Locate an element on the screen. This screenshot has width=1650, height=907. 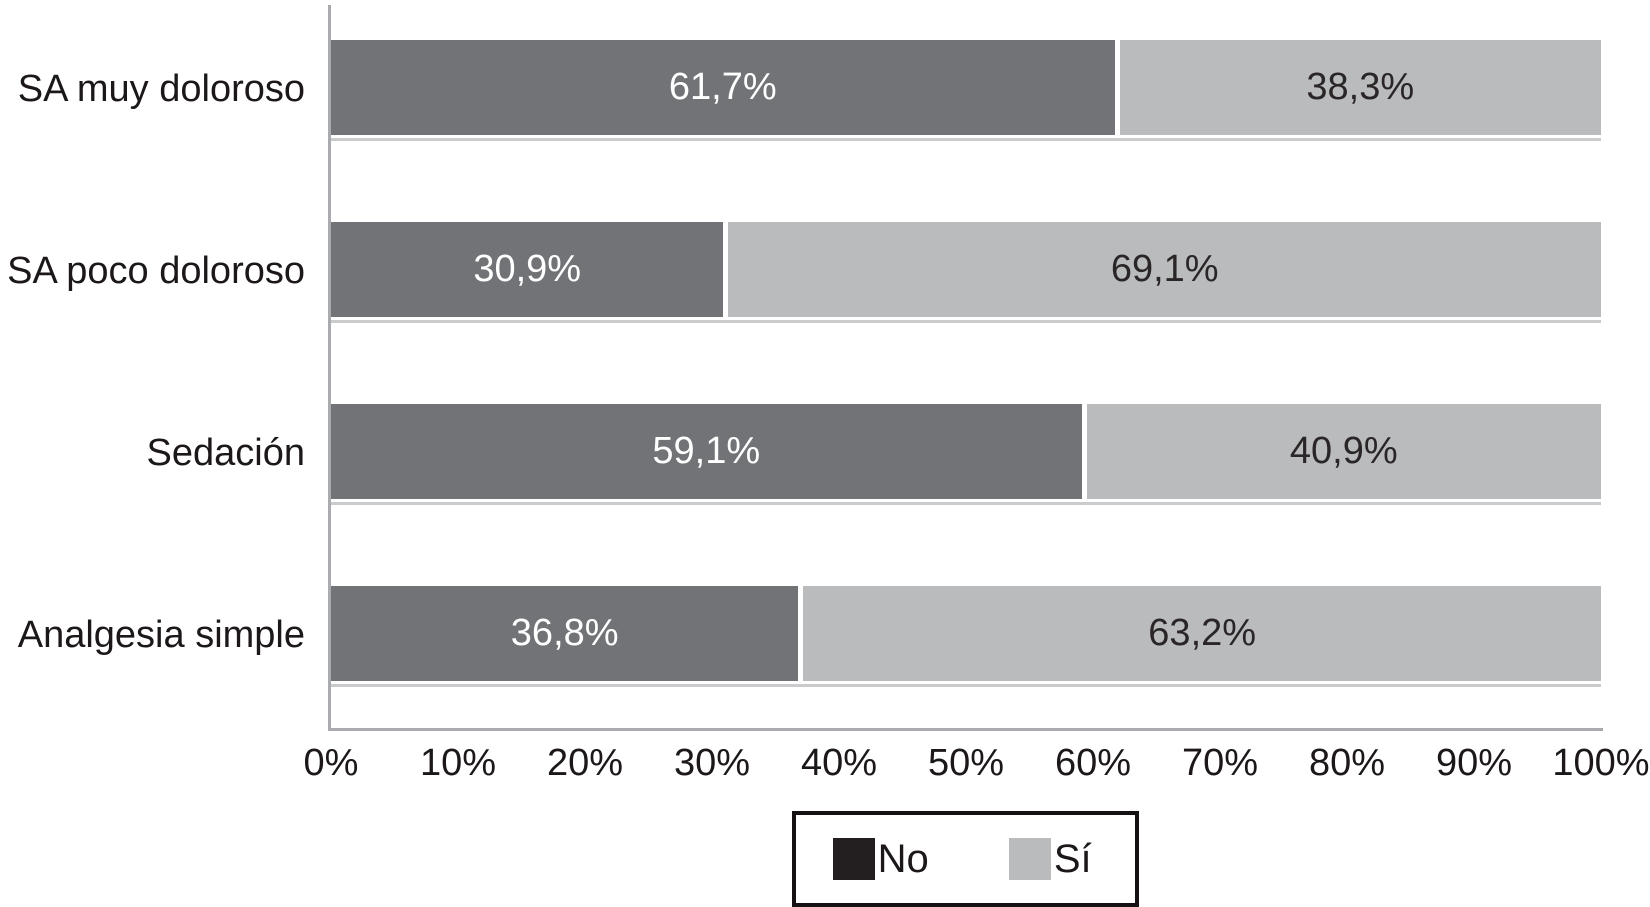
bar: 30,9% 69,1% is located at coordinates (966, 271).